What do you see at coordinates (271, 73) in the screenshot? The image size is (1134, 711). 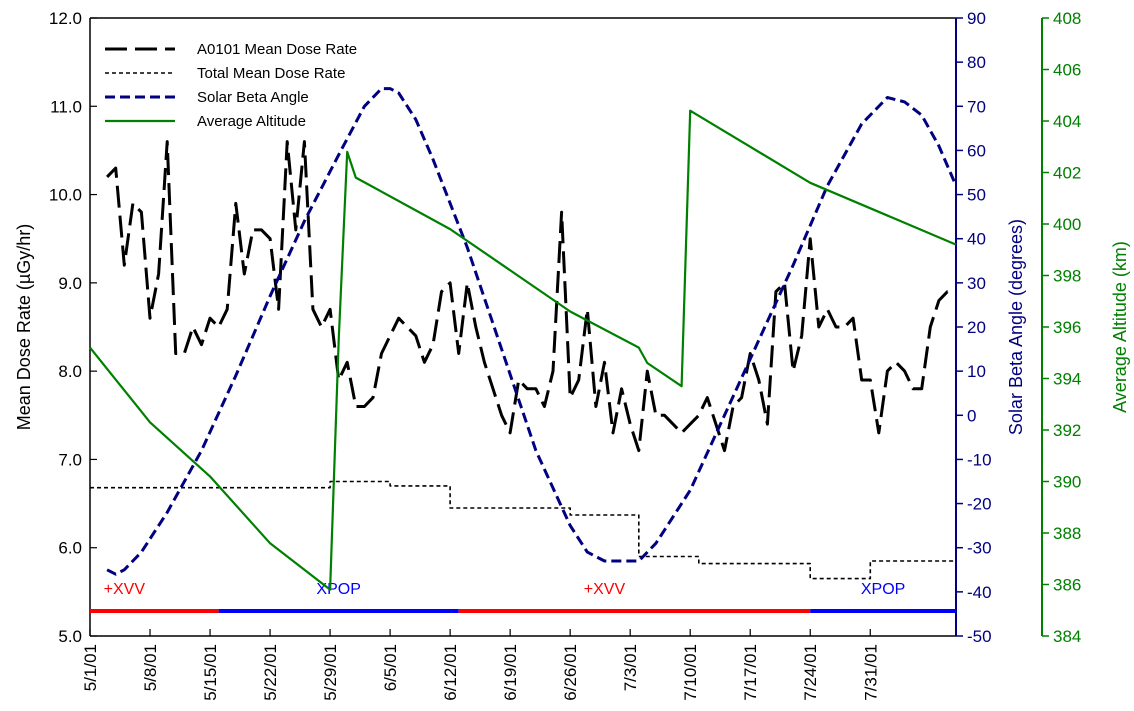 I see `legend-label: Total Mean Dose Rate` at bounding box center [271, 73].